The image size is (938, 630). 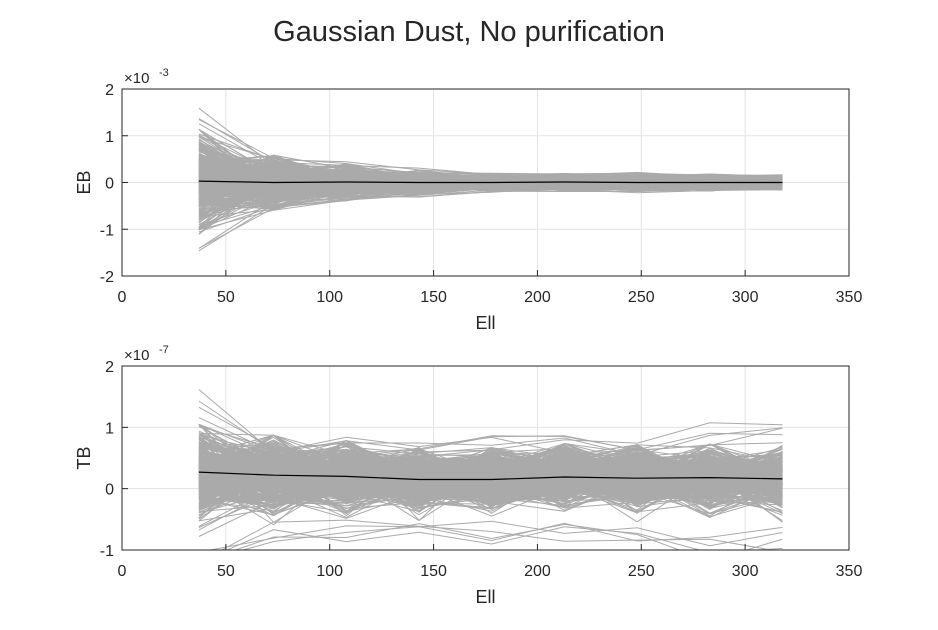 I want to click on eb-exponent: -3, so click(x=164, y=73).